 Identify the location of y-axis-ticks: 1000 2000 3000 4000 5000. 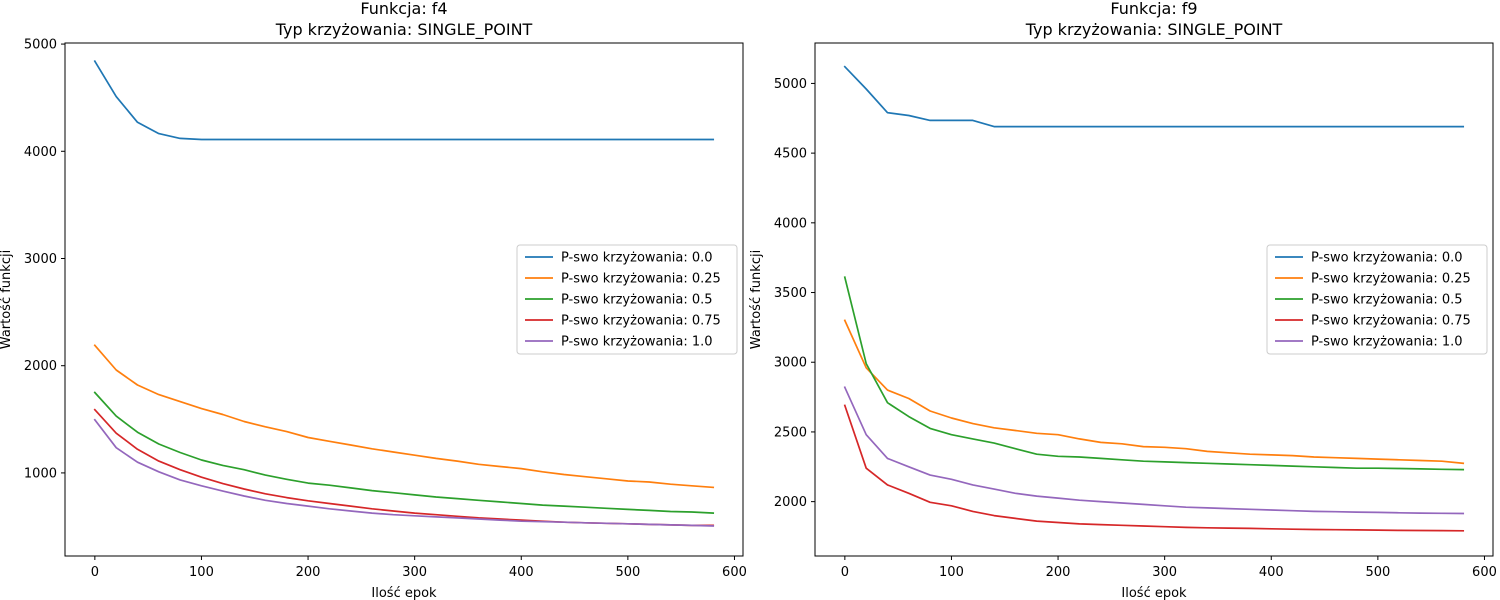
(44, 259).